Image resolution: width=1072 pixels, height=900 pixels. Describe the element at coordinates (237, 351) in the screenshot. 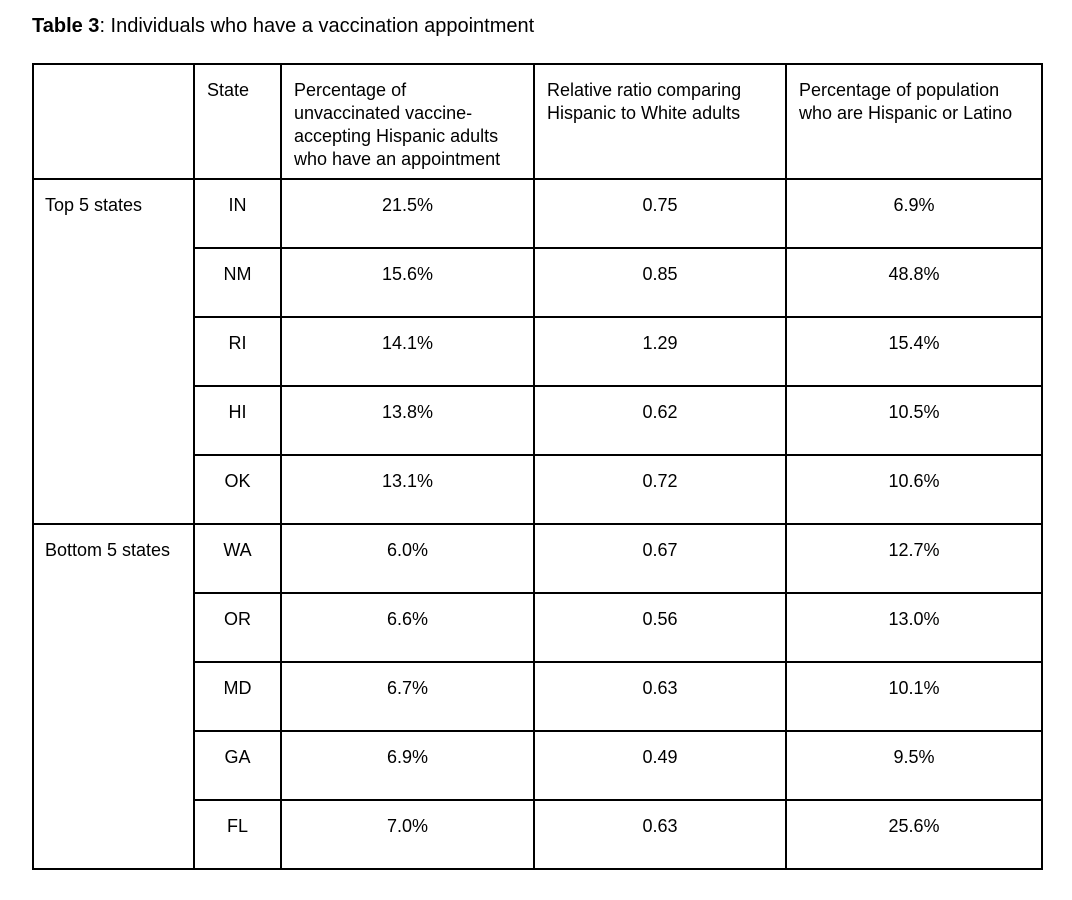

I see `state-cell: RI` at that location.